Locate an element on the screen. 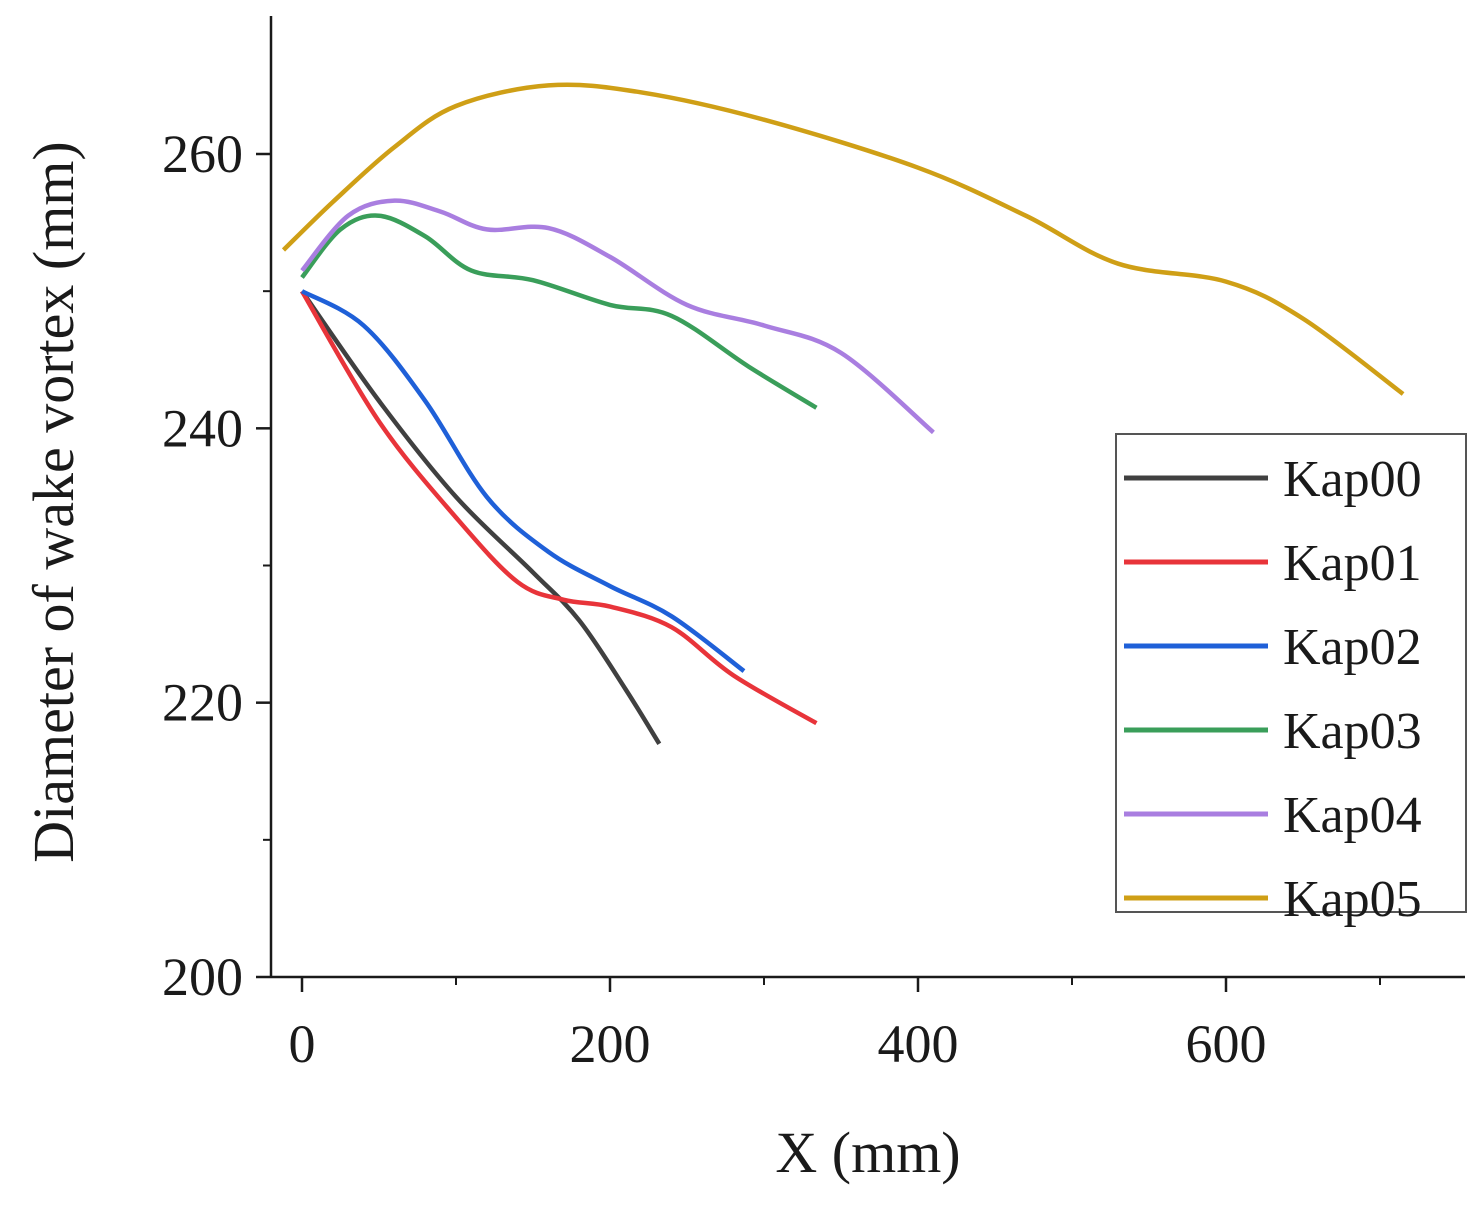 This screenshot has width=1484, height=1206. legend-label-kap01: Kap01 is located at coordinates (1352, 563).